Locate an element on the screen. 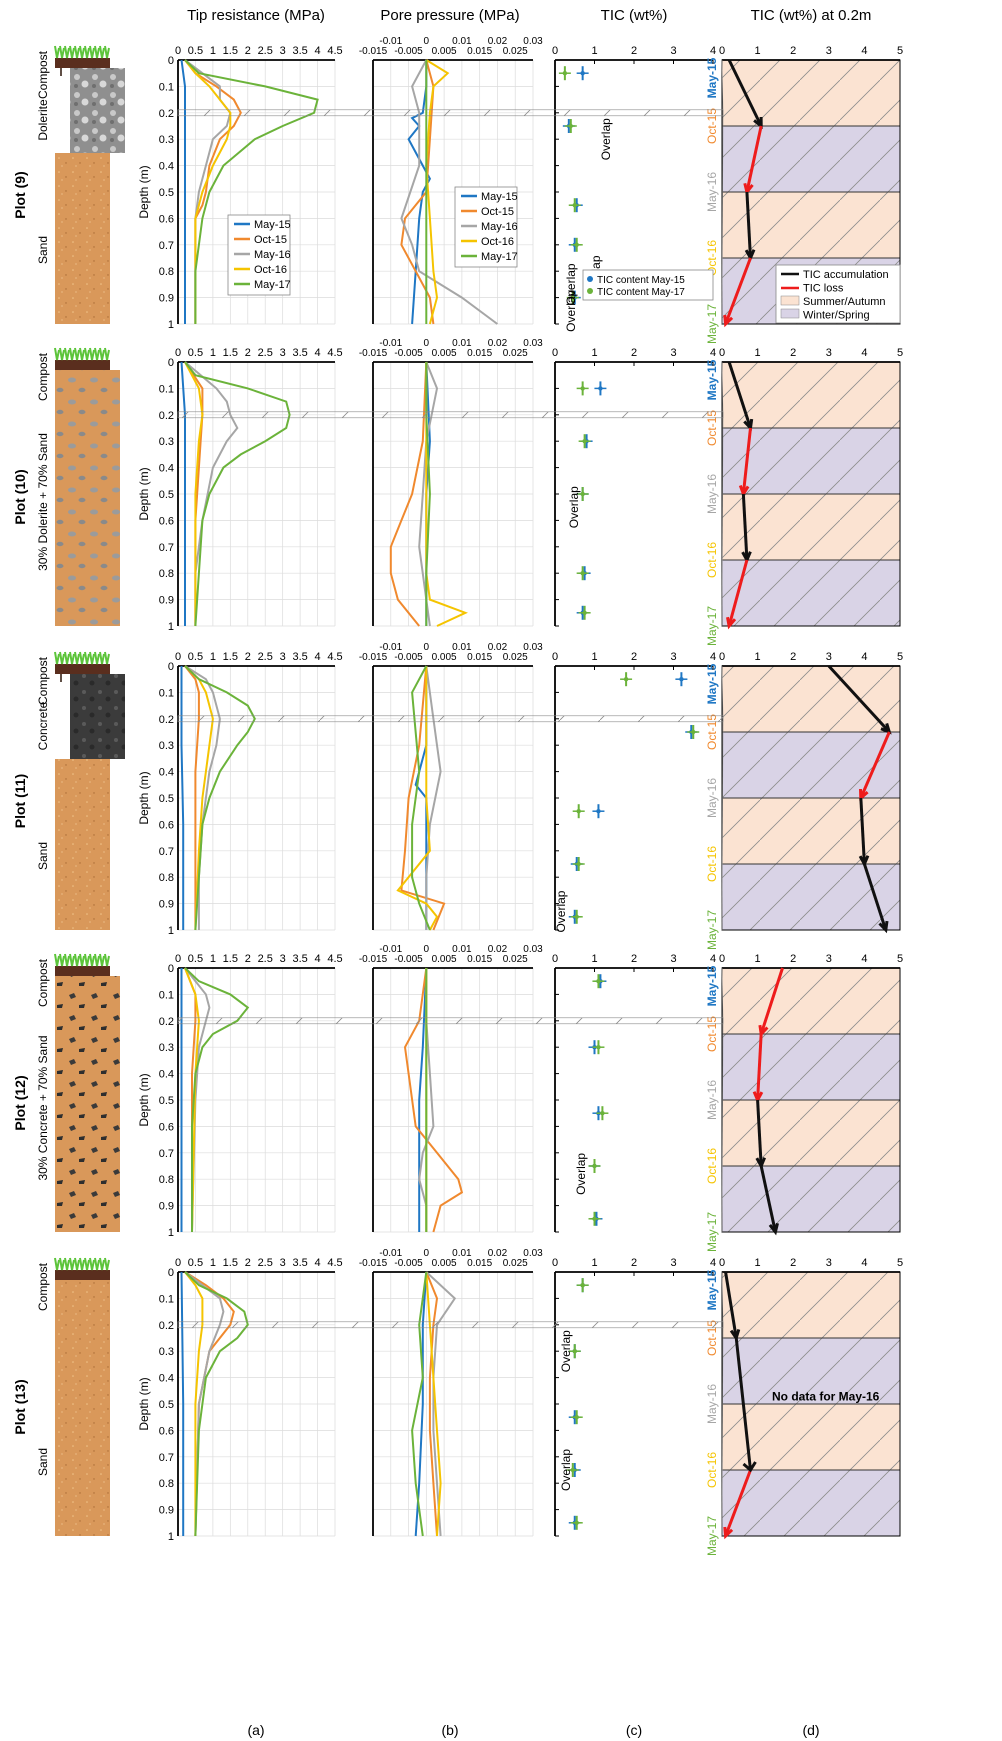 This screenshot has height=1741, width=1002. panel-label: (b) is located at coordinates (449, 1730).